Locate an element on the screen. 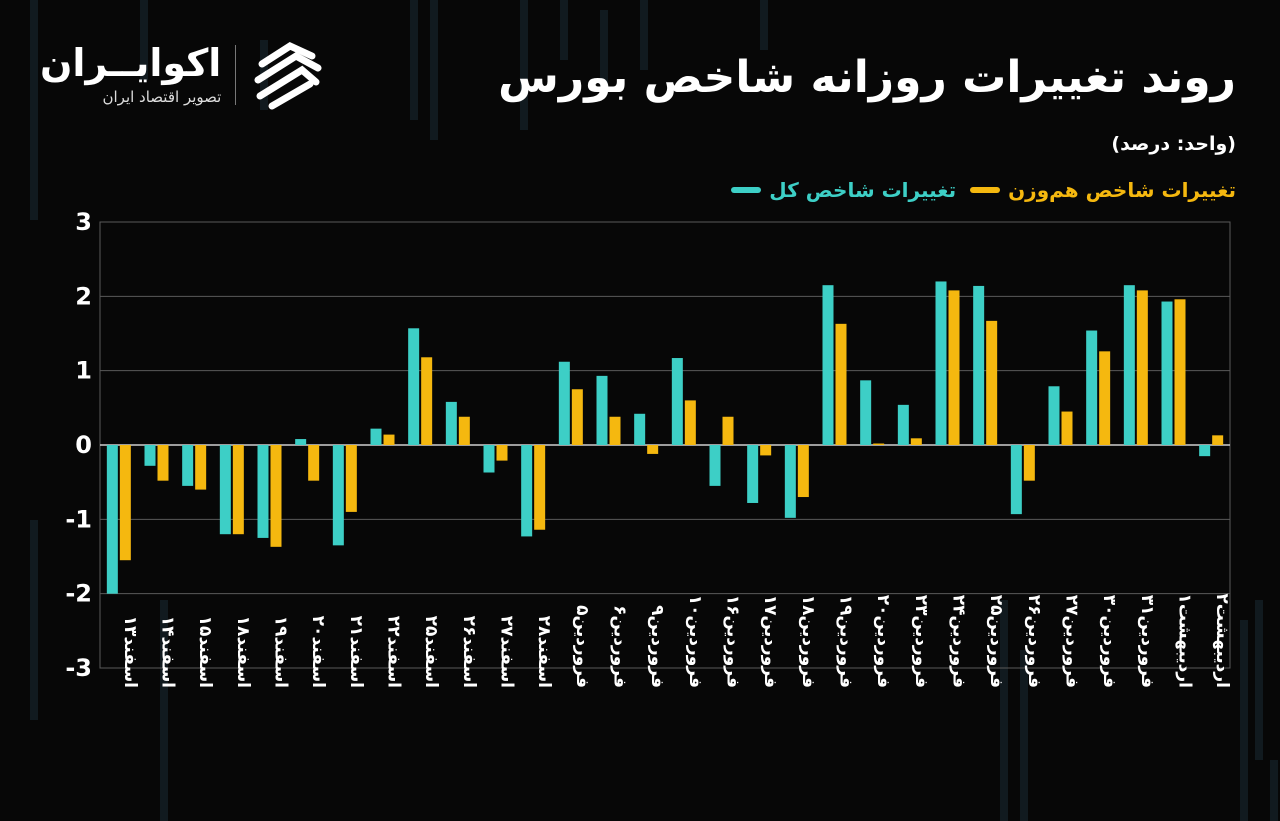 The width and height of the screenshot is (1280, 821). x-tick-label: فروردین۵ is located at coordinates (582, 646).